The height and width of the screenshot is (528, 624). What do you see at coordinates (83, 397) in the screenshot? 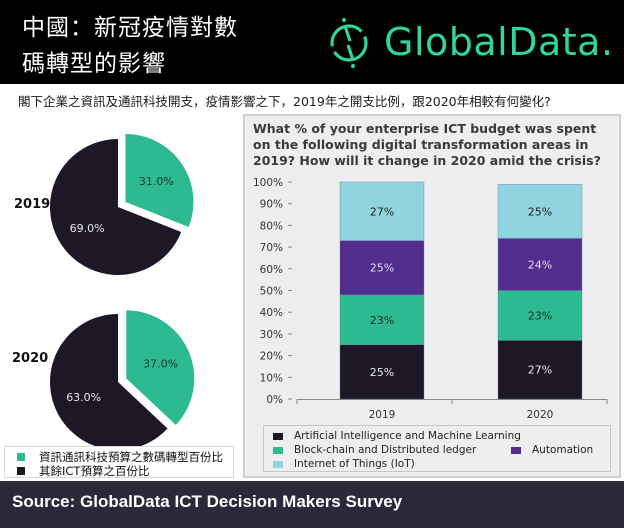
I see `pie-slice-label: 63.0%` at bounding box center [83, 397].